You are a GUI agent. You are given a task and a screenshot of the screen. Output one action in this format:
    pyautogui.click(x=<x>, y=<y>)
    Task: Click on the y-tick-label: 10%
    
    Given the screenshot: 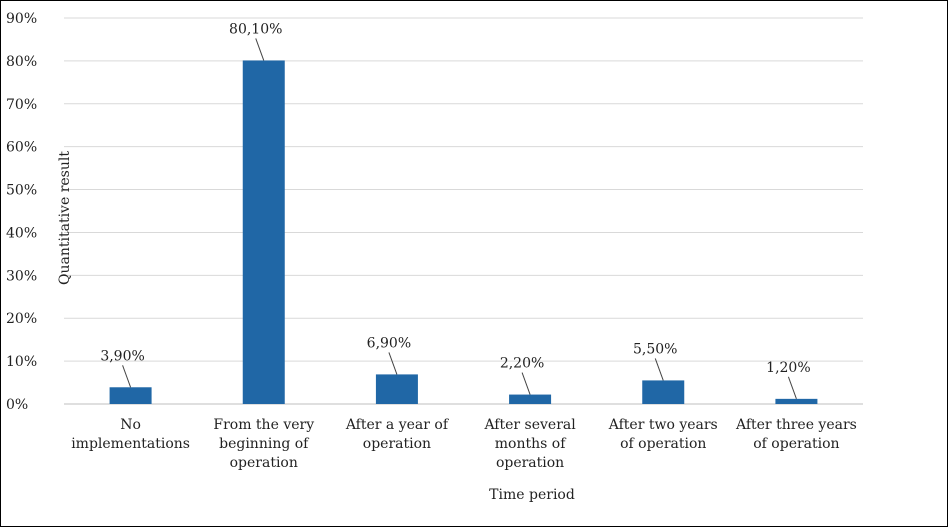 What is the action you would take?
    pyautogui.click(x=21, y=362)
    